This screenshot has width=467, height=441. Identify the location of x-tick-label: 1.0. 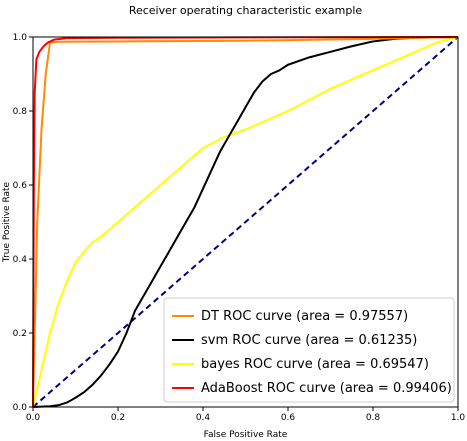
(458, 418).